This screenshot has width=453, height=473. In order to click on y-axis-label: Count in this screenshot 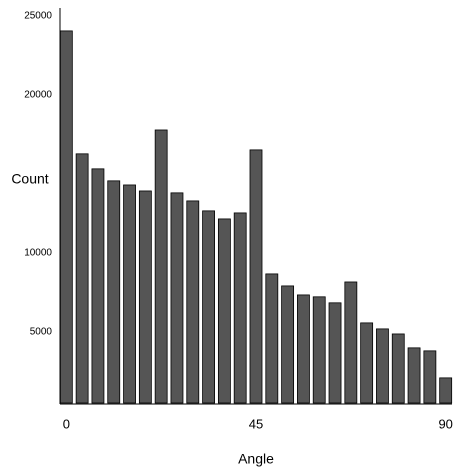, I will do `click(29, 179)`.